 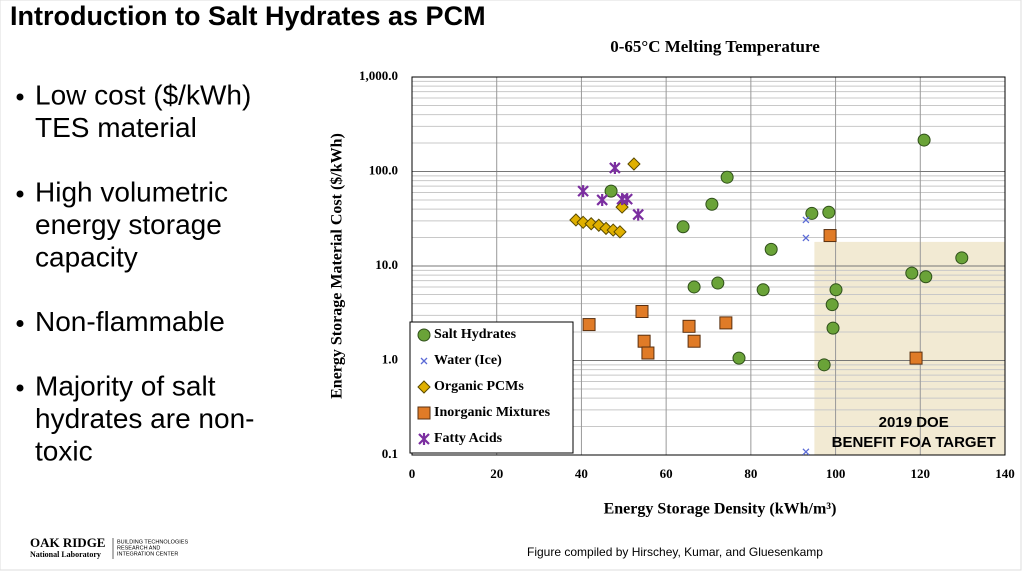 What do you see at coordinates (914, 442) in the screenshot?
I see `target-label: BENEFIT FOA TARGET` at bounding box center [914, 442].